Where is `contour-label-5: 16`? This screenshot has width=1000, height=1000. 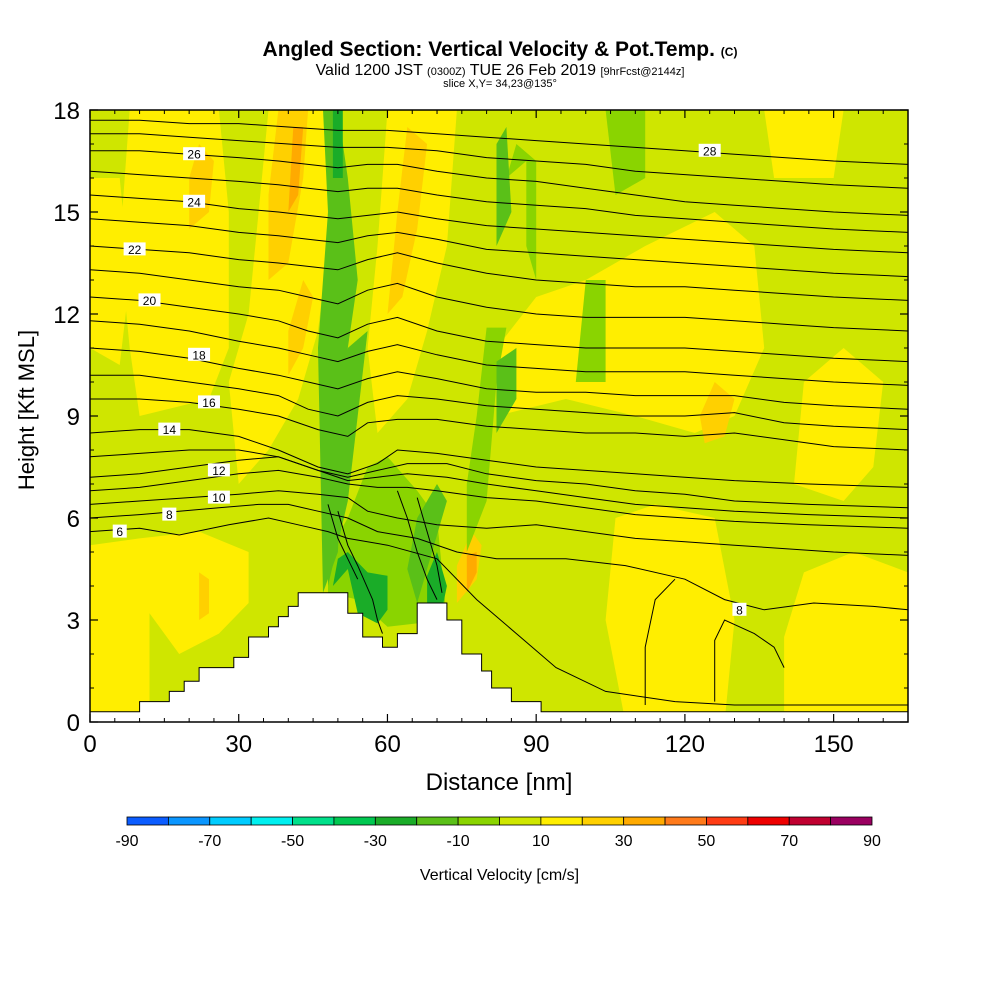 contour-label-5: 16 is located at coordinates (209, 403).